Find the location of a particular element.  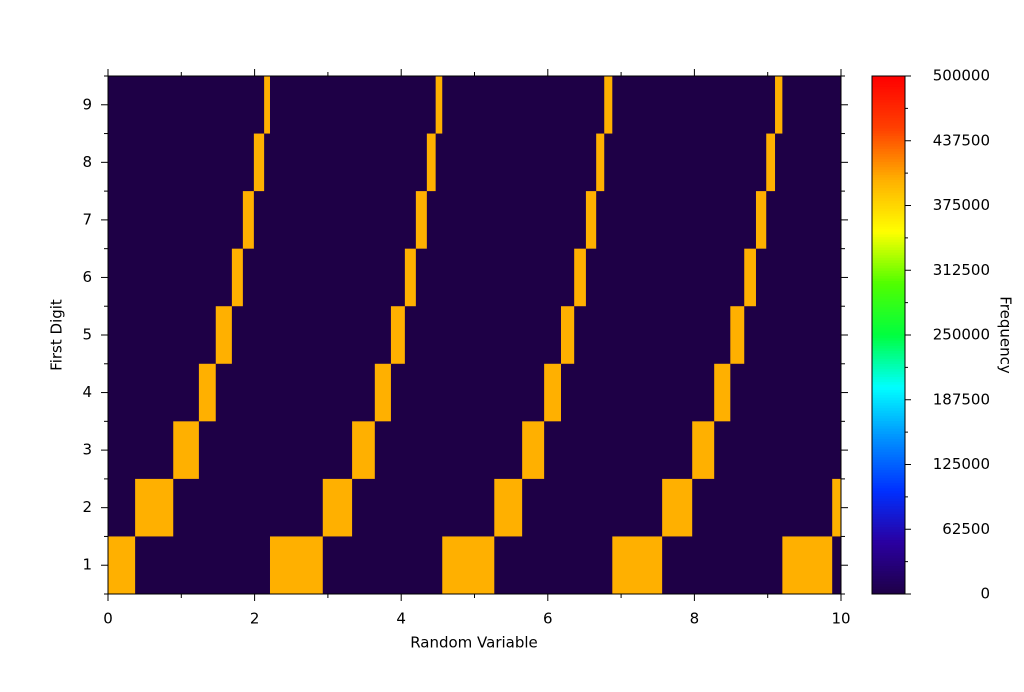

colorbar-tick-label: 500000 is located at coordinates (961, 76).